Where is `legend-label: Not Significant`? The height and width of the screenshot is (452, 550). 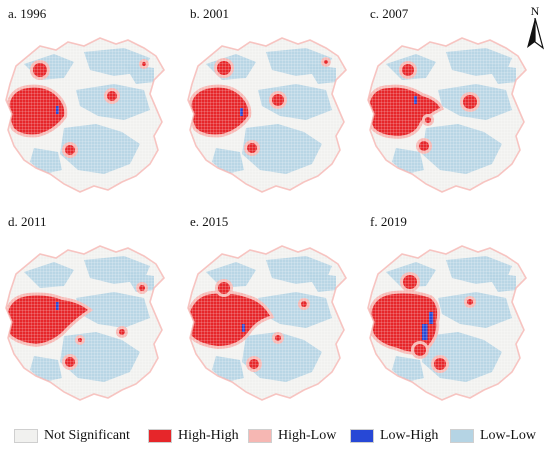
legend-label: Not Significant is located at coordinates (87, 435).